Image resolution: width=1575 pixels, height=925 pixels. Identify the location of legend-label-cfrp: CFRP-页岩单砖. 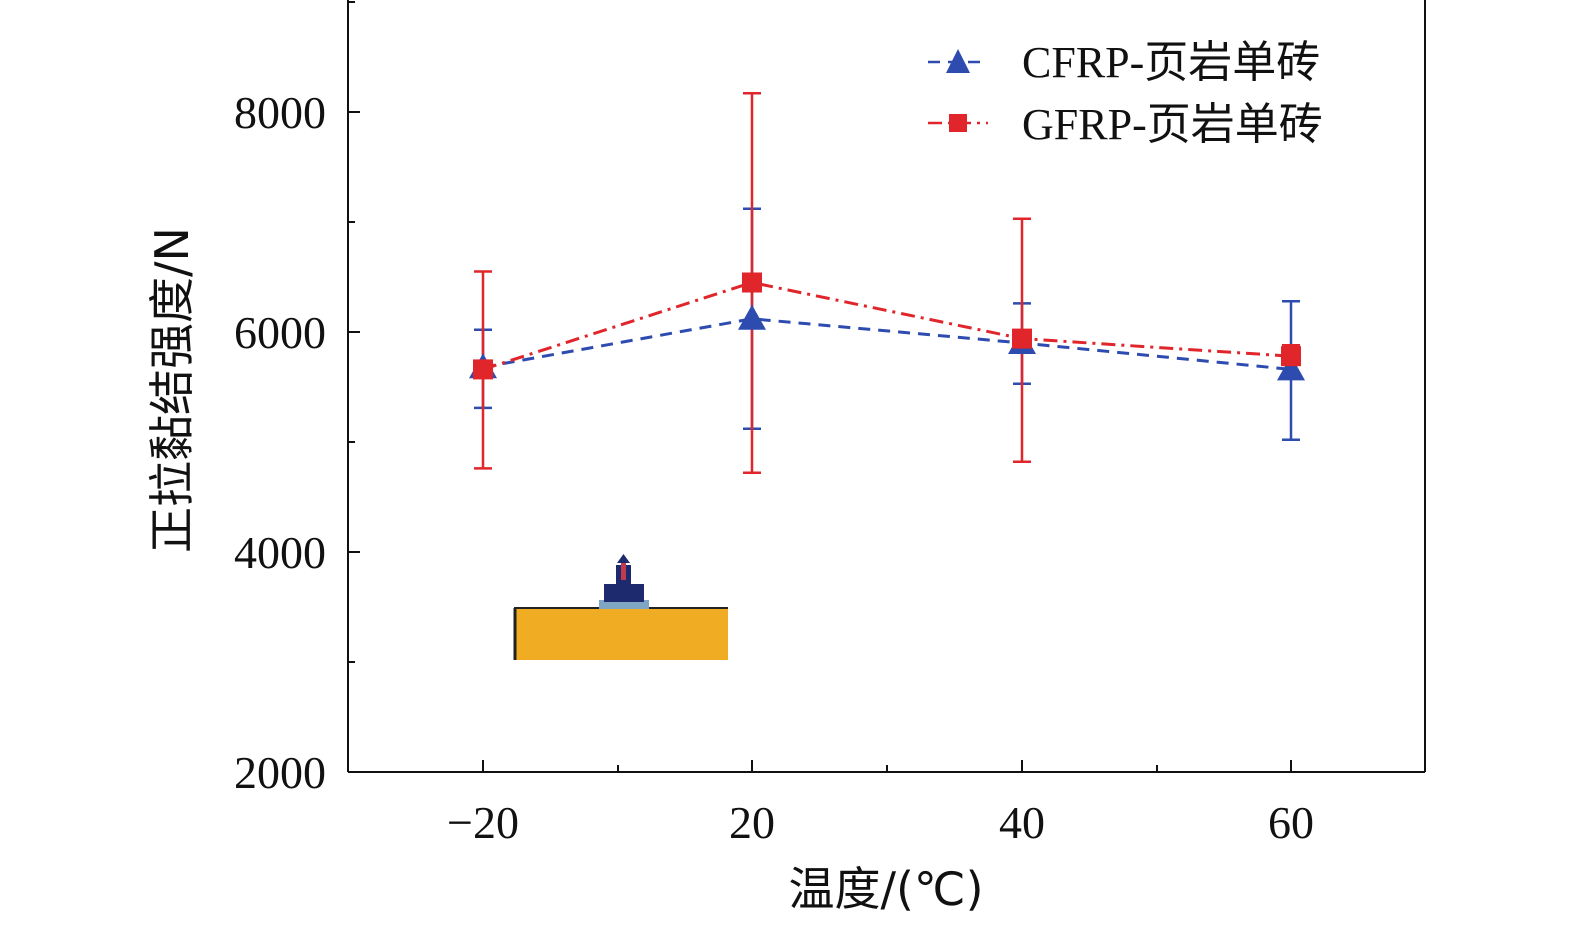
(1171, 62).